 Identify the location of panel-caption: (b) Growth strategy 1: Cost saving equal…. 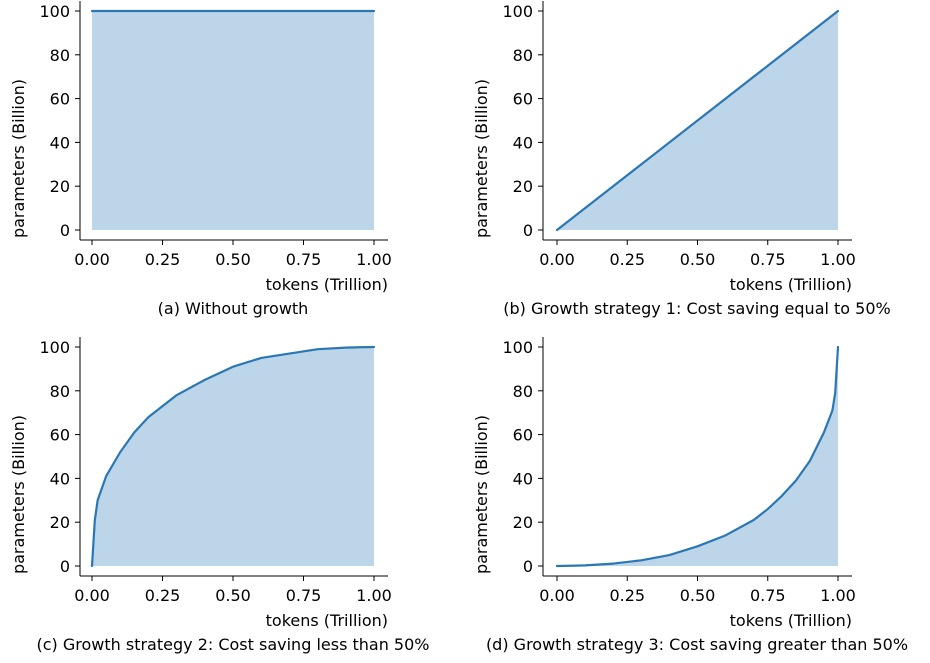
(696, 308).